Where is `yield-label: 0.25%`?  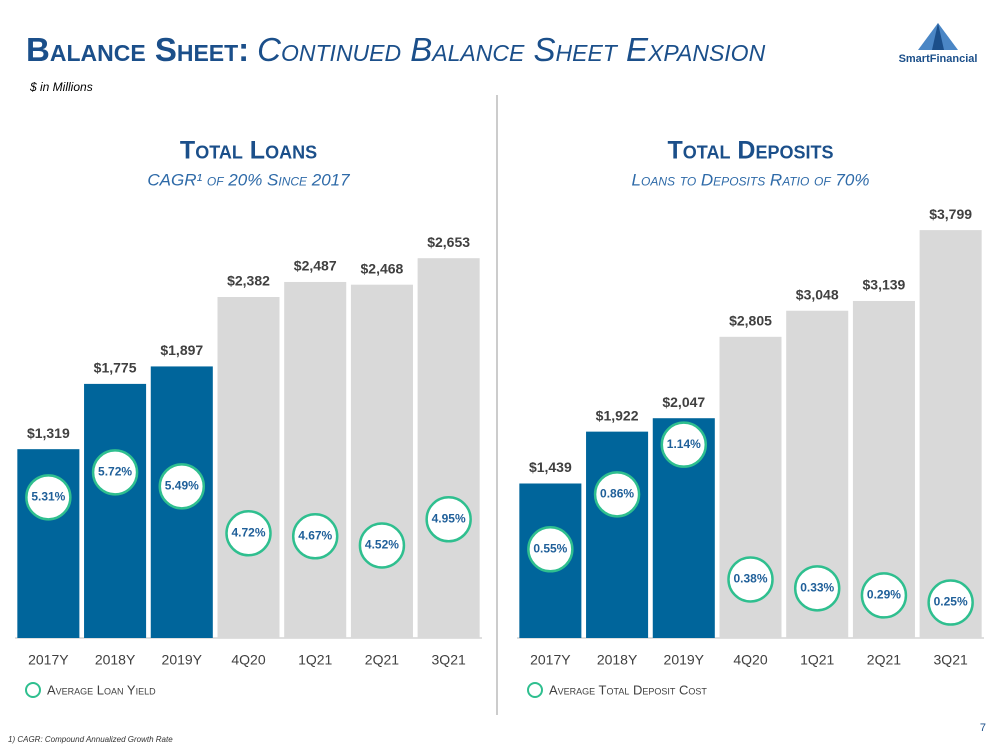 yield-label: 0.25% is located at coordinates (951, 602).